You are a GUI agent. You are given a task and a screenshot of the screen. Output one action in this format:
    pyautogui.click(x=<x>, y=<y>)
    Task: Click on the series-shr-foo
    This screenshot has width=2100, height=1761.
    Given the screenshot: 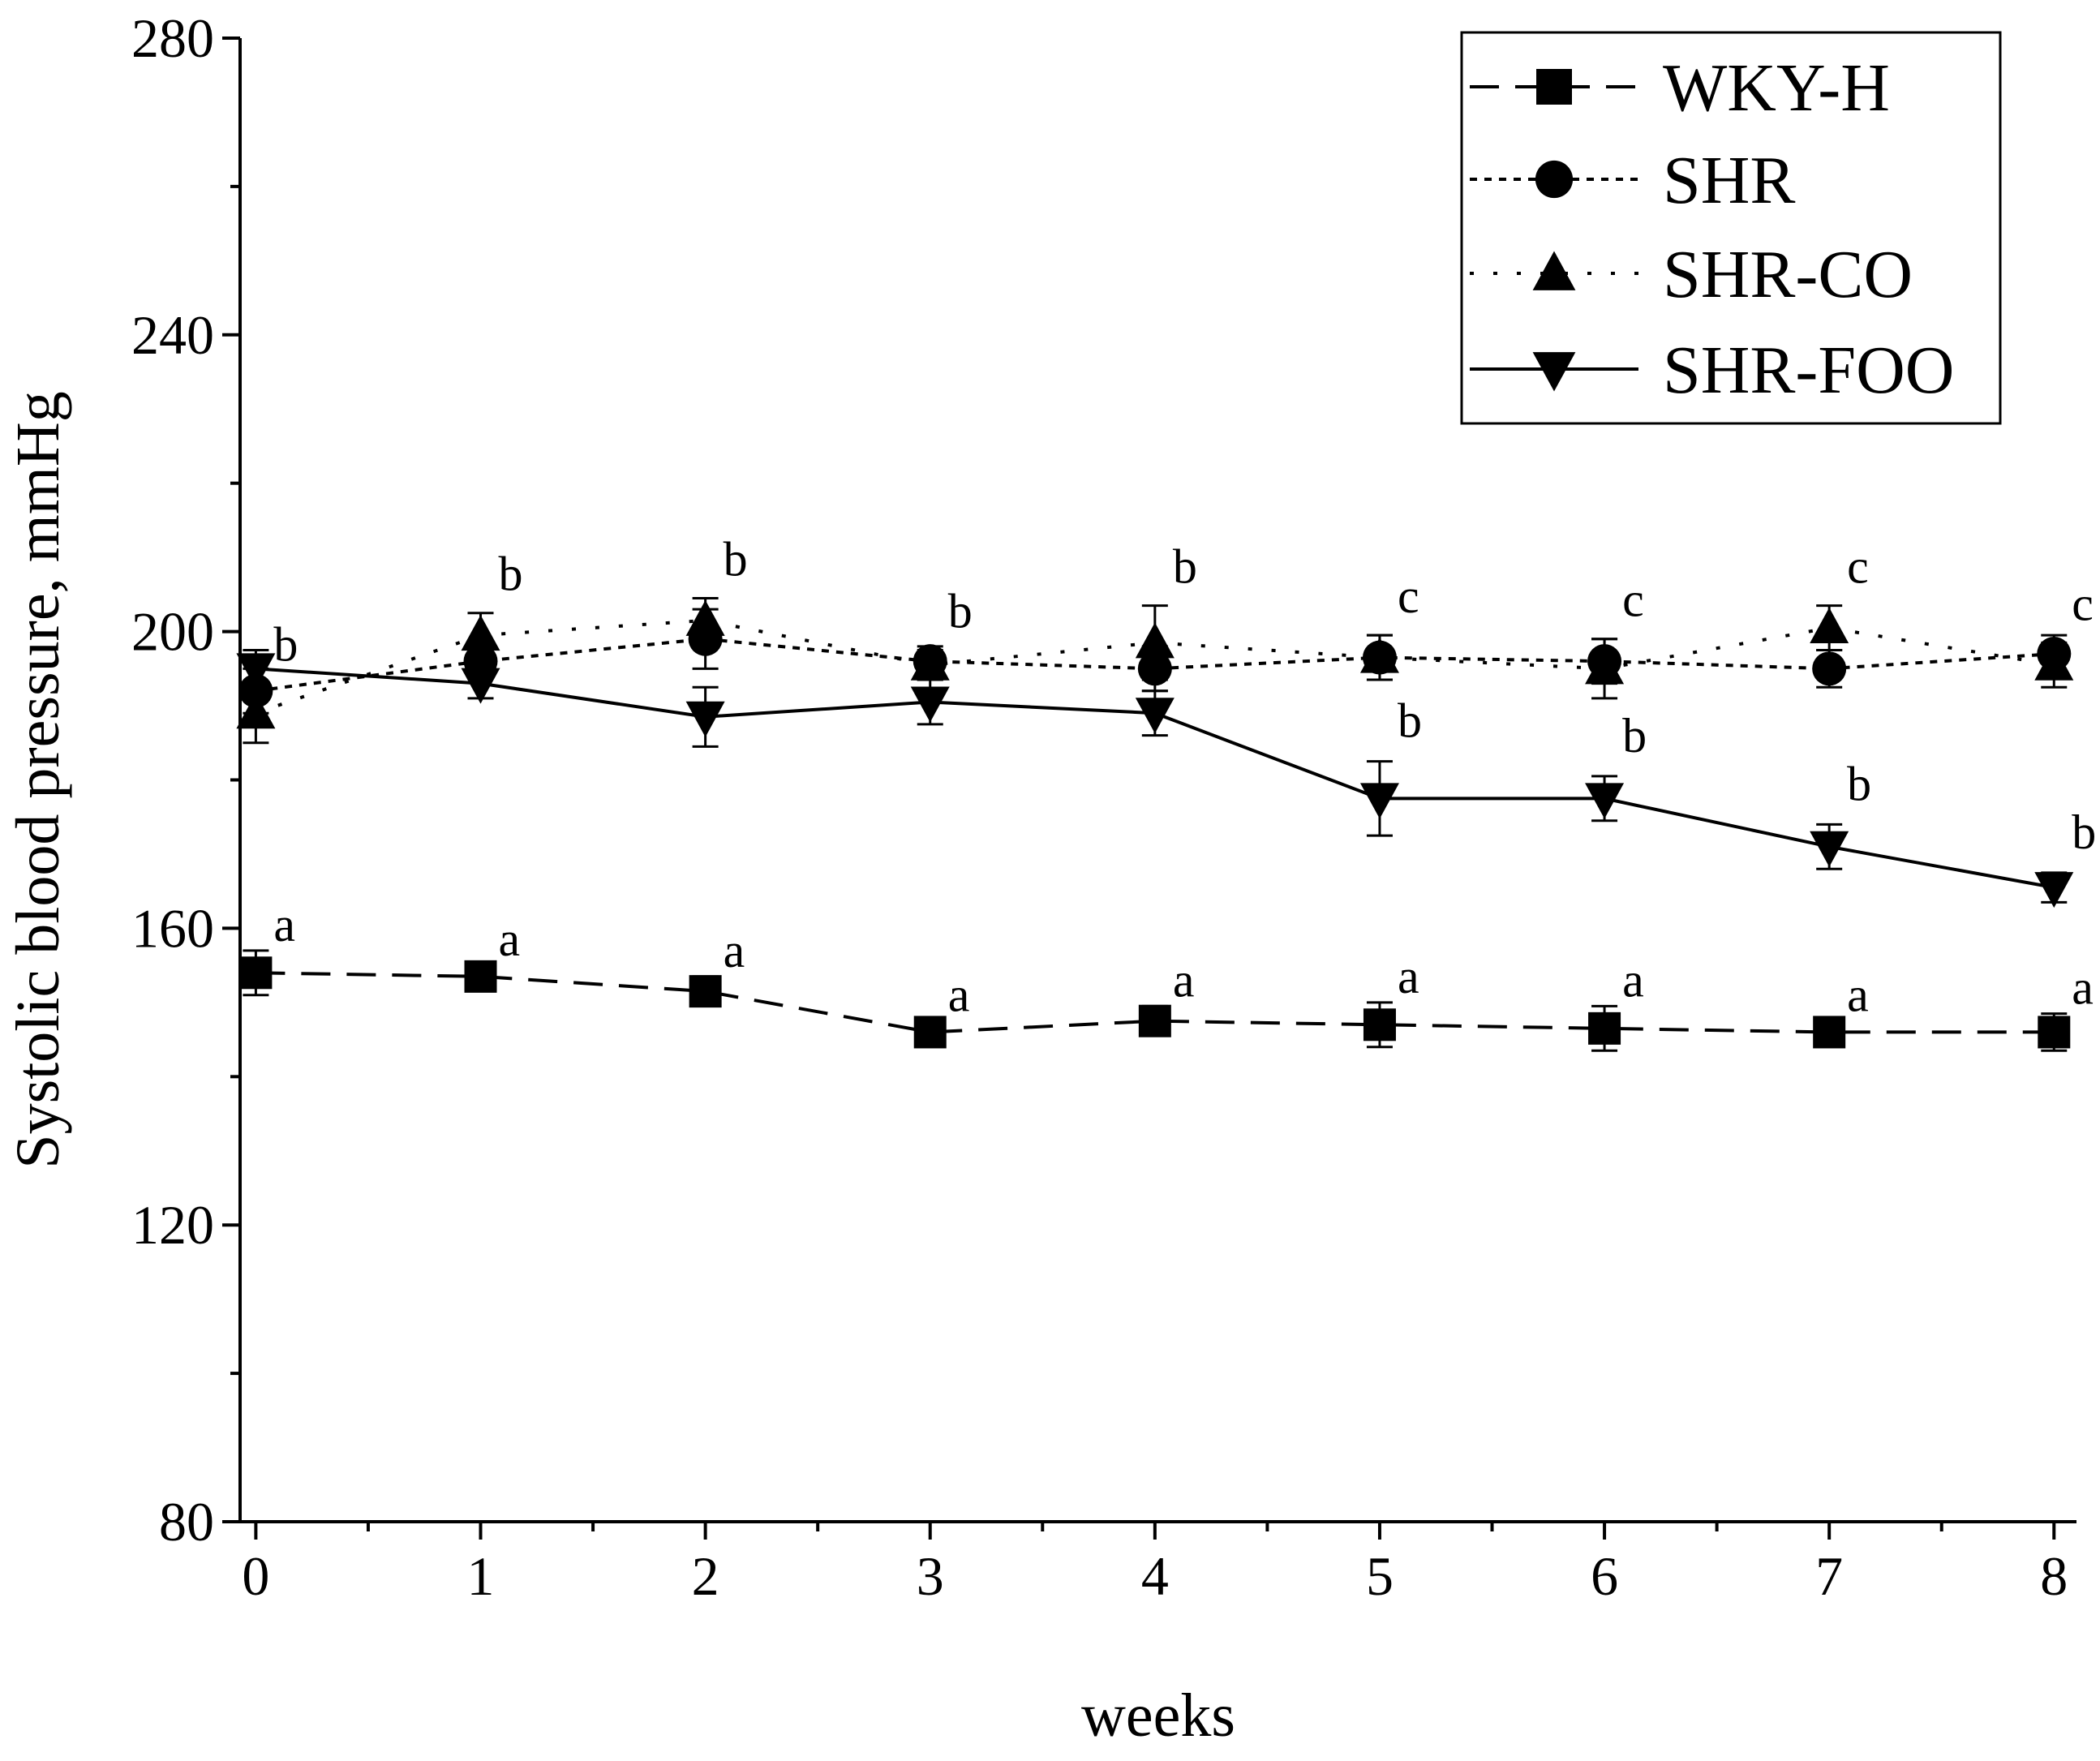 What is the action you would take?
    pyautogui.click(x=1155, y=778)
    